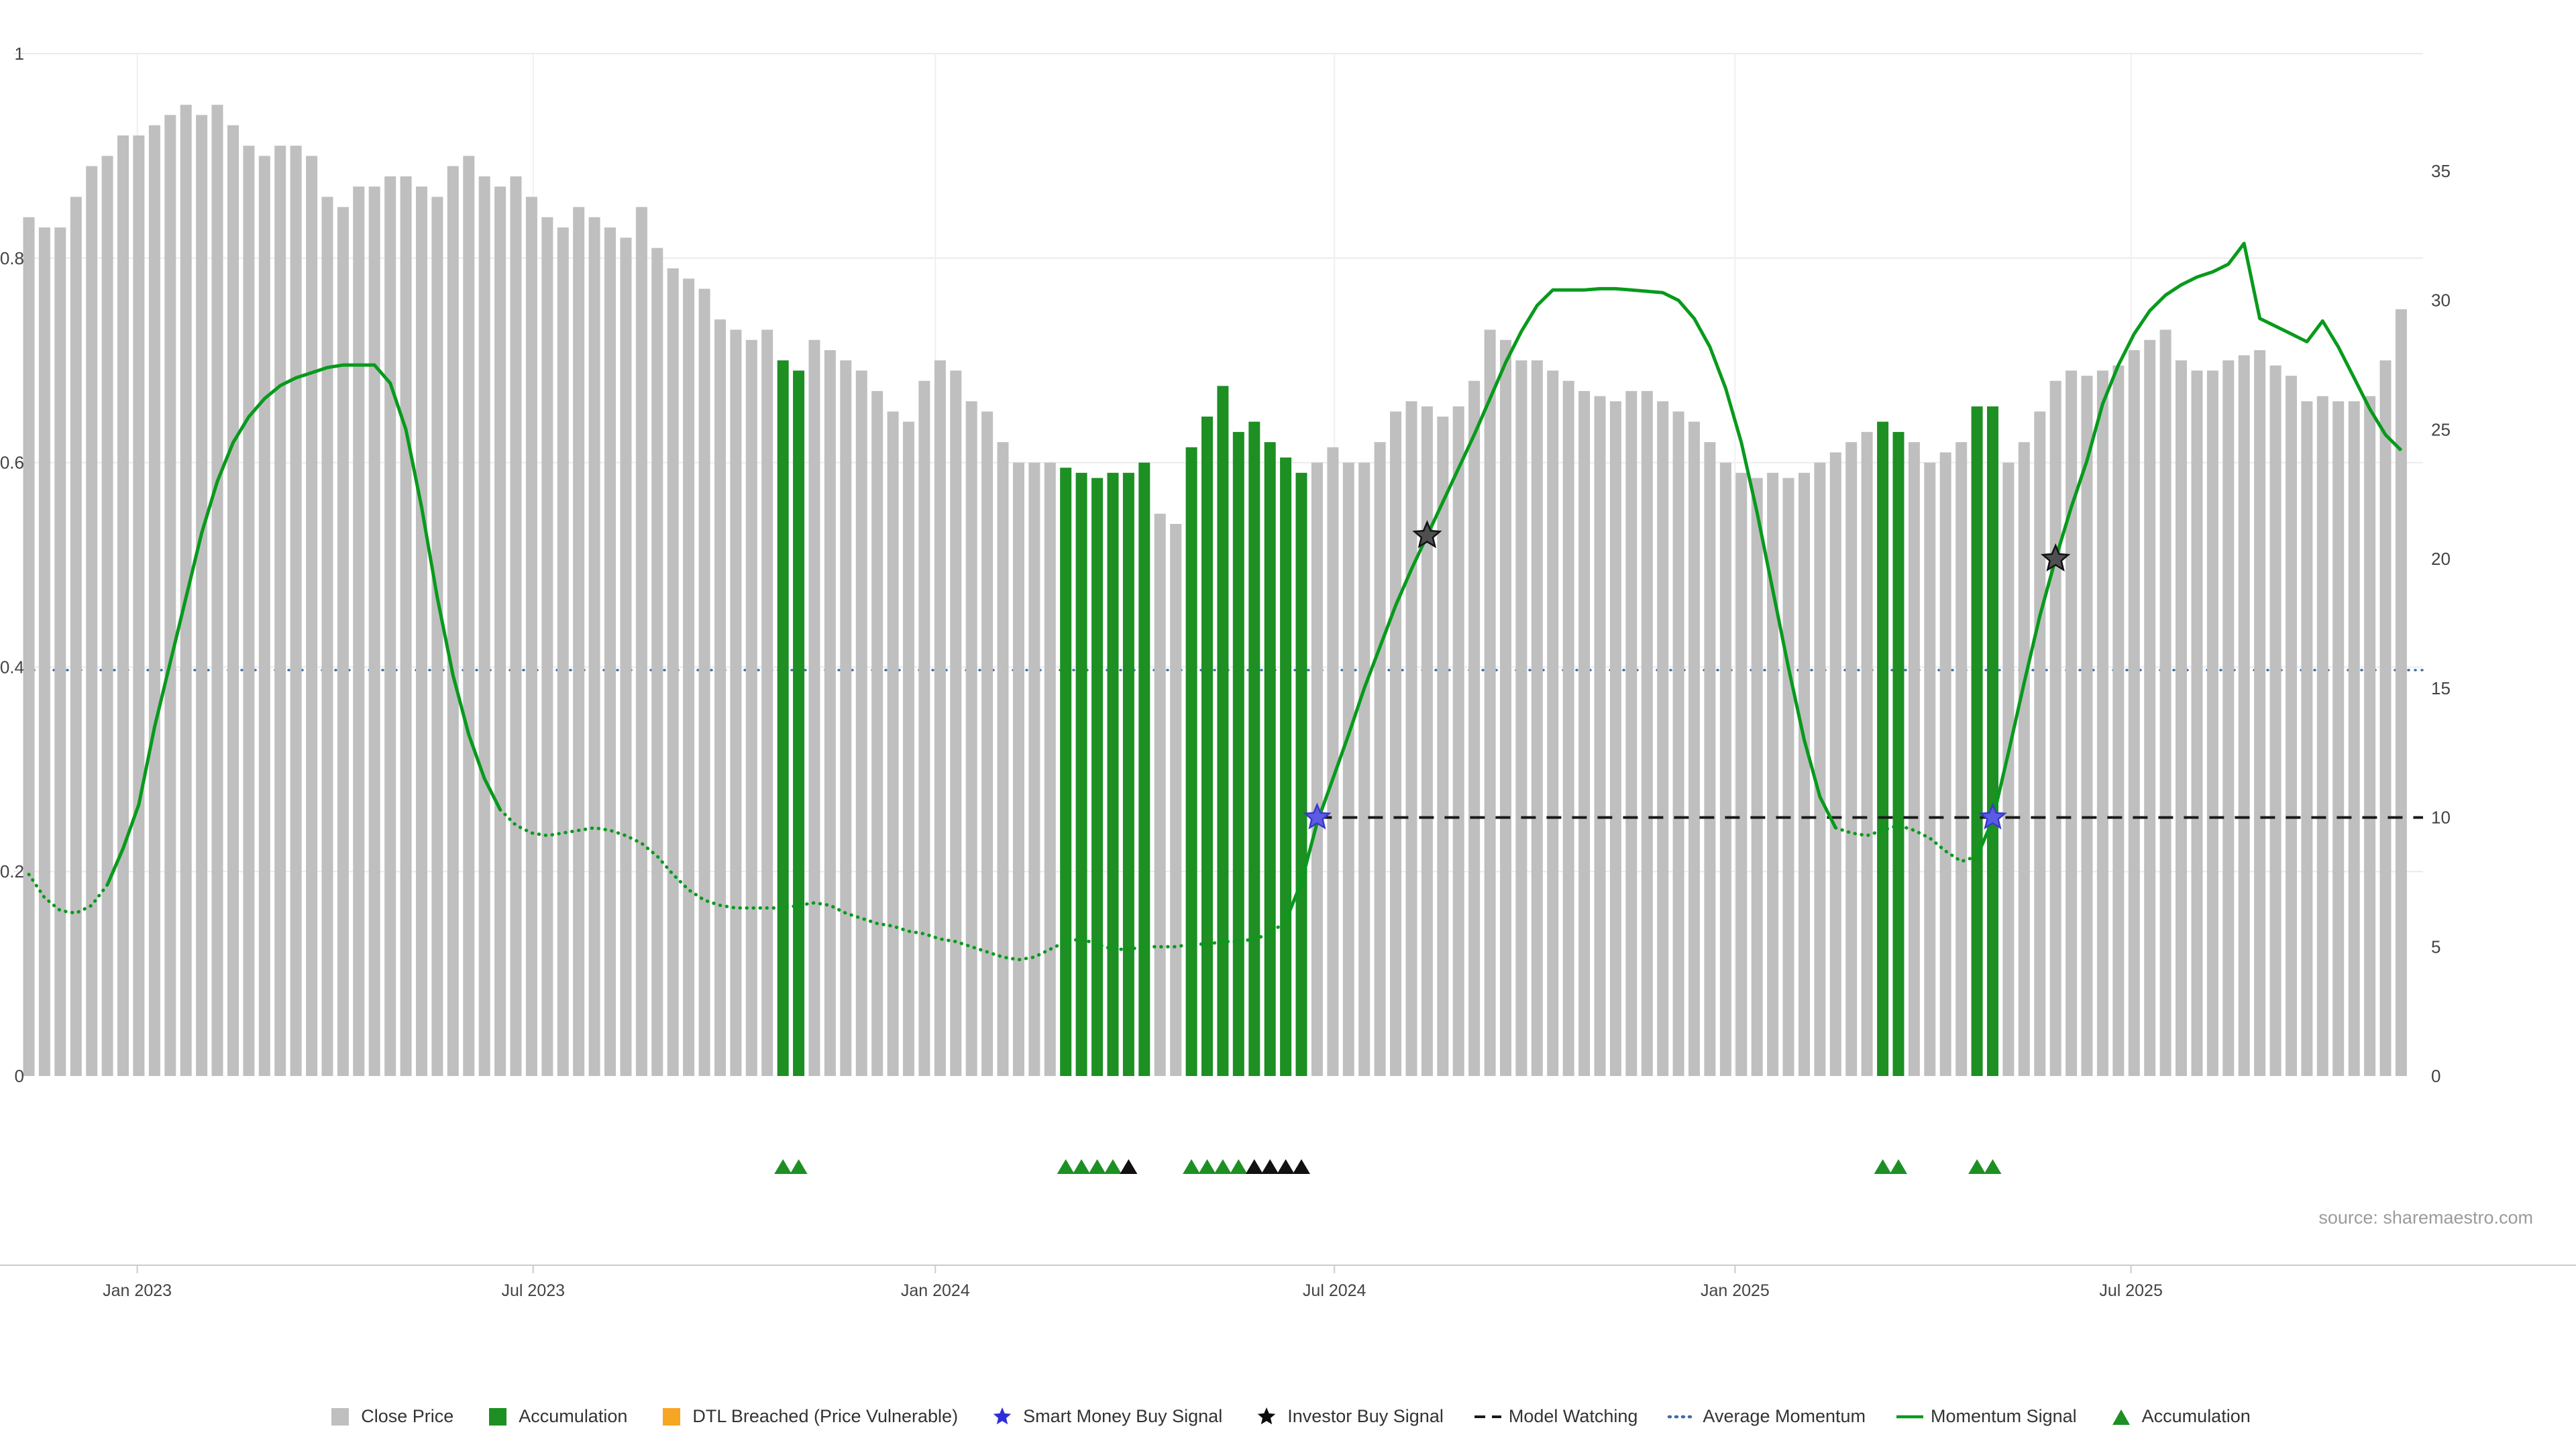 This screenshot has width=2576, height=1449. I want to click on legend-item-momentum-signal: Momentum Signal, so click(1986, 1416).